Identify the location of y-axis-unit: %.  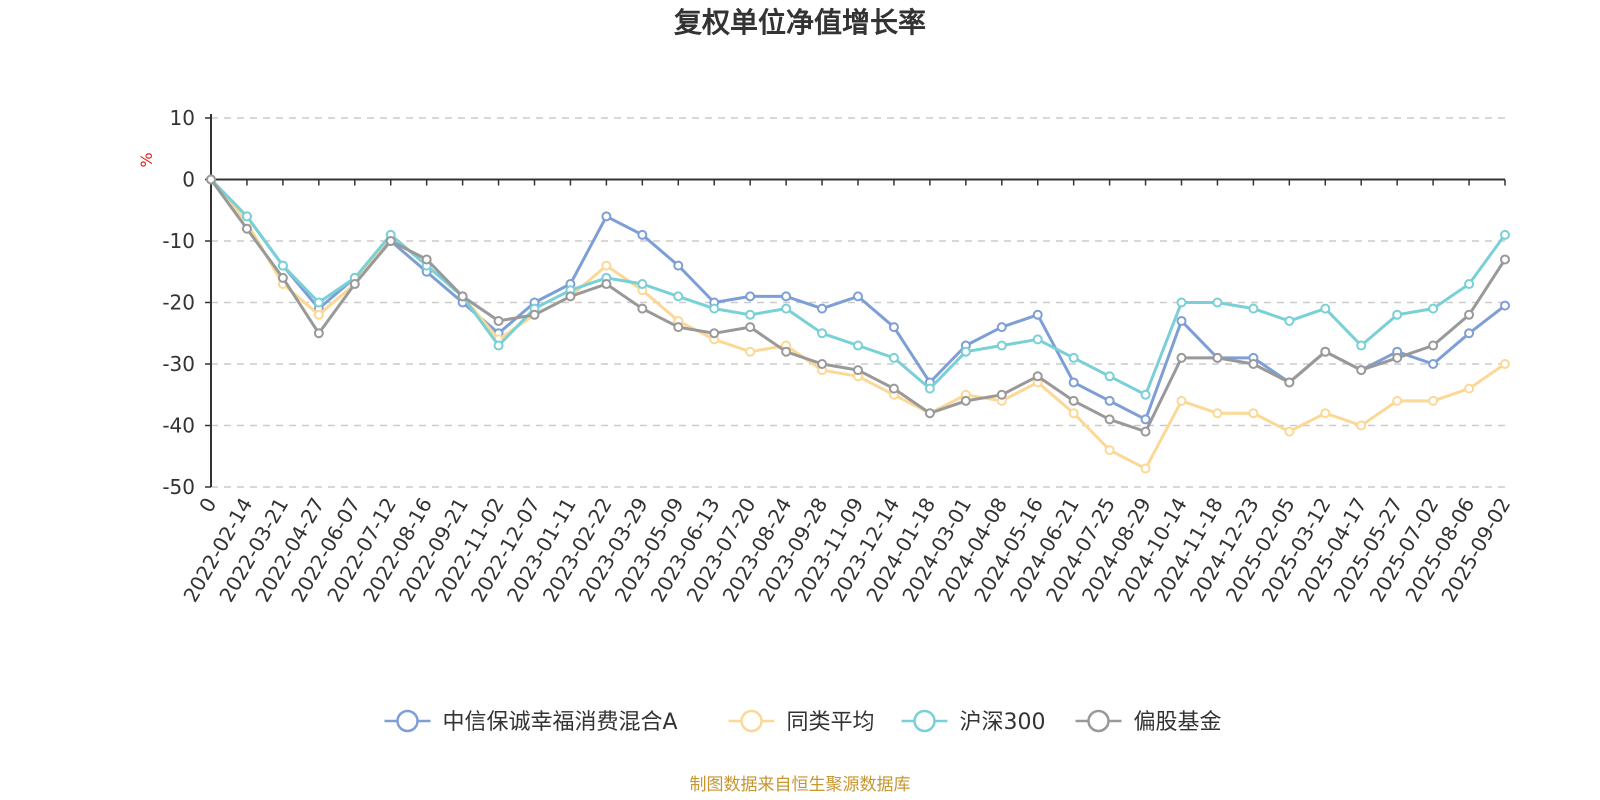
(146, 159).